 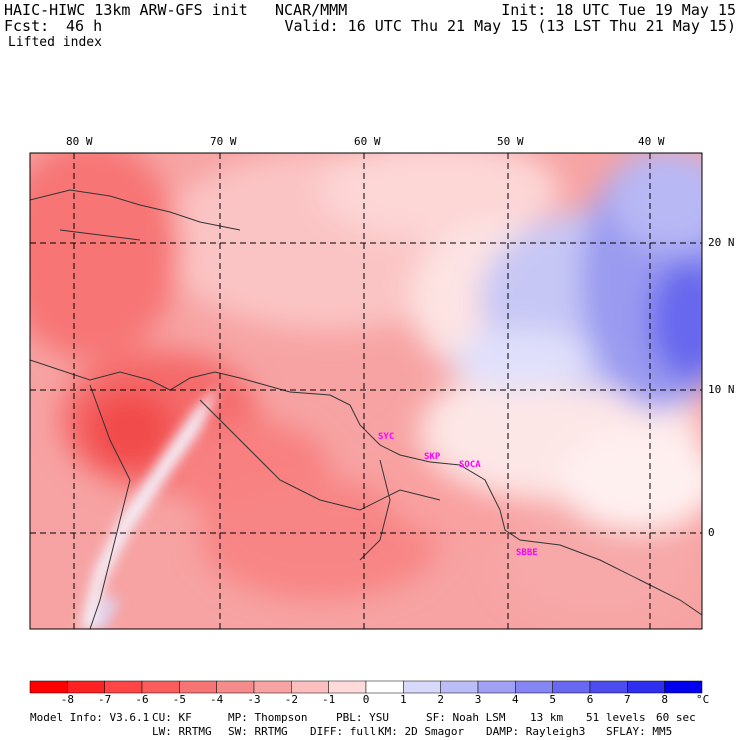 What do you see at coordinates (536, 731) in the screenshot?
I see `damp-option: DAMP: Rayleigh3` at bounding box center [536, 731].